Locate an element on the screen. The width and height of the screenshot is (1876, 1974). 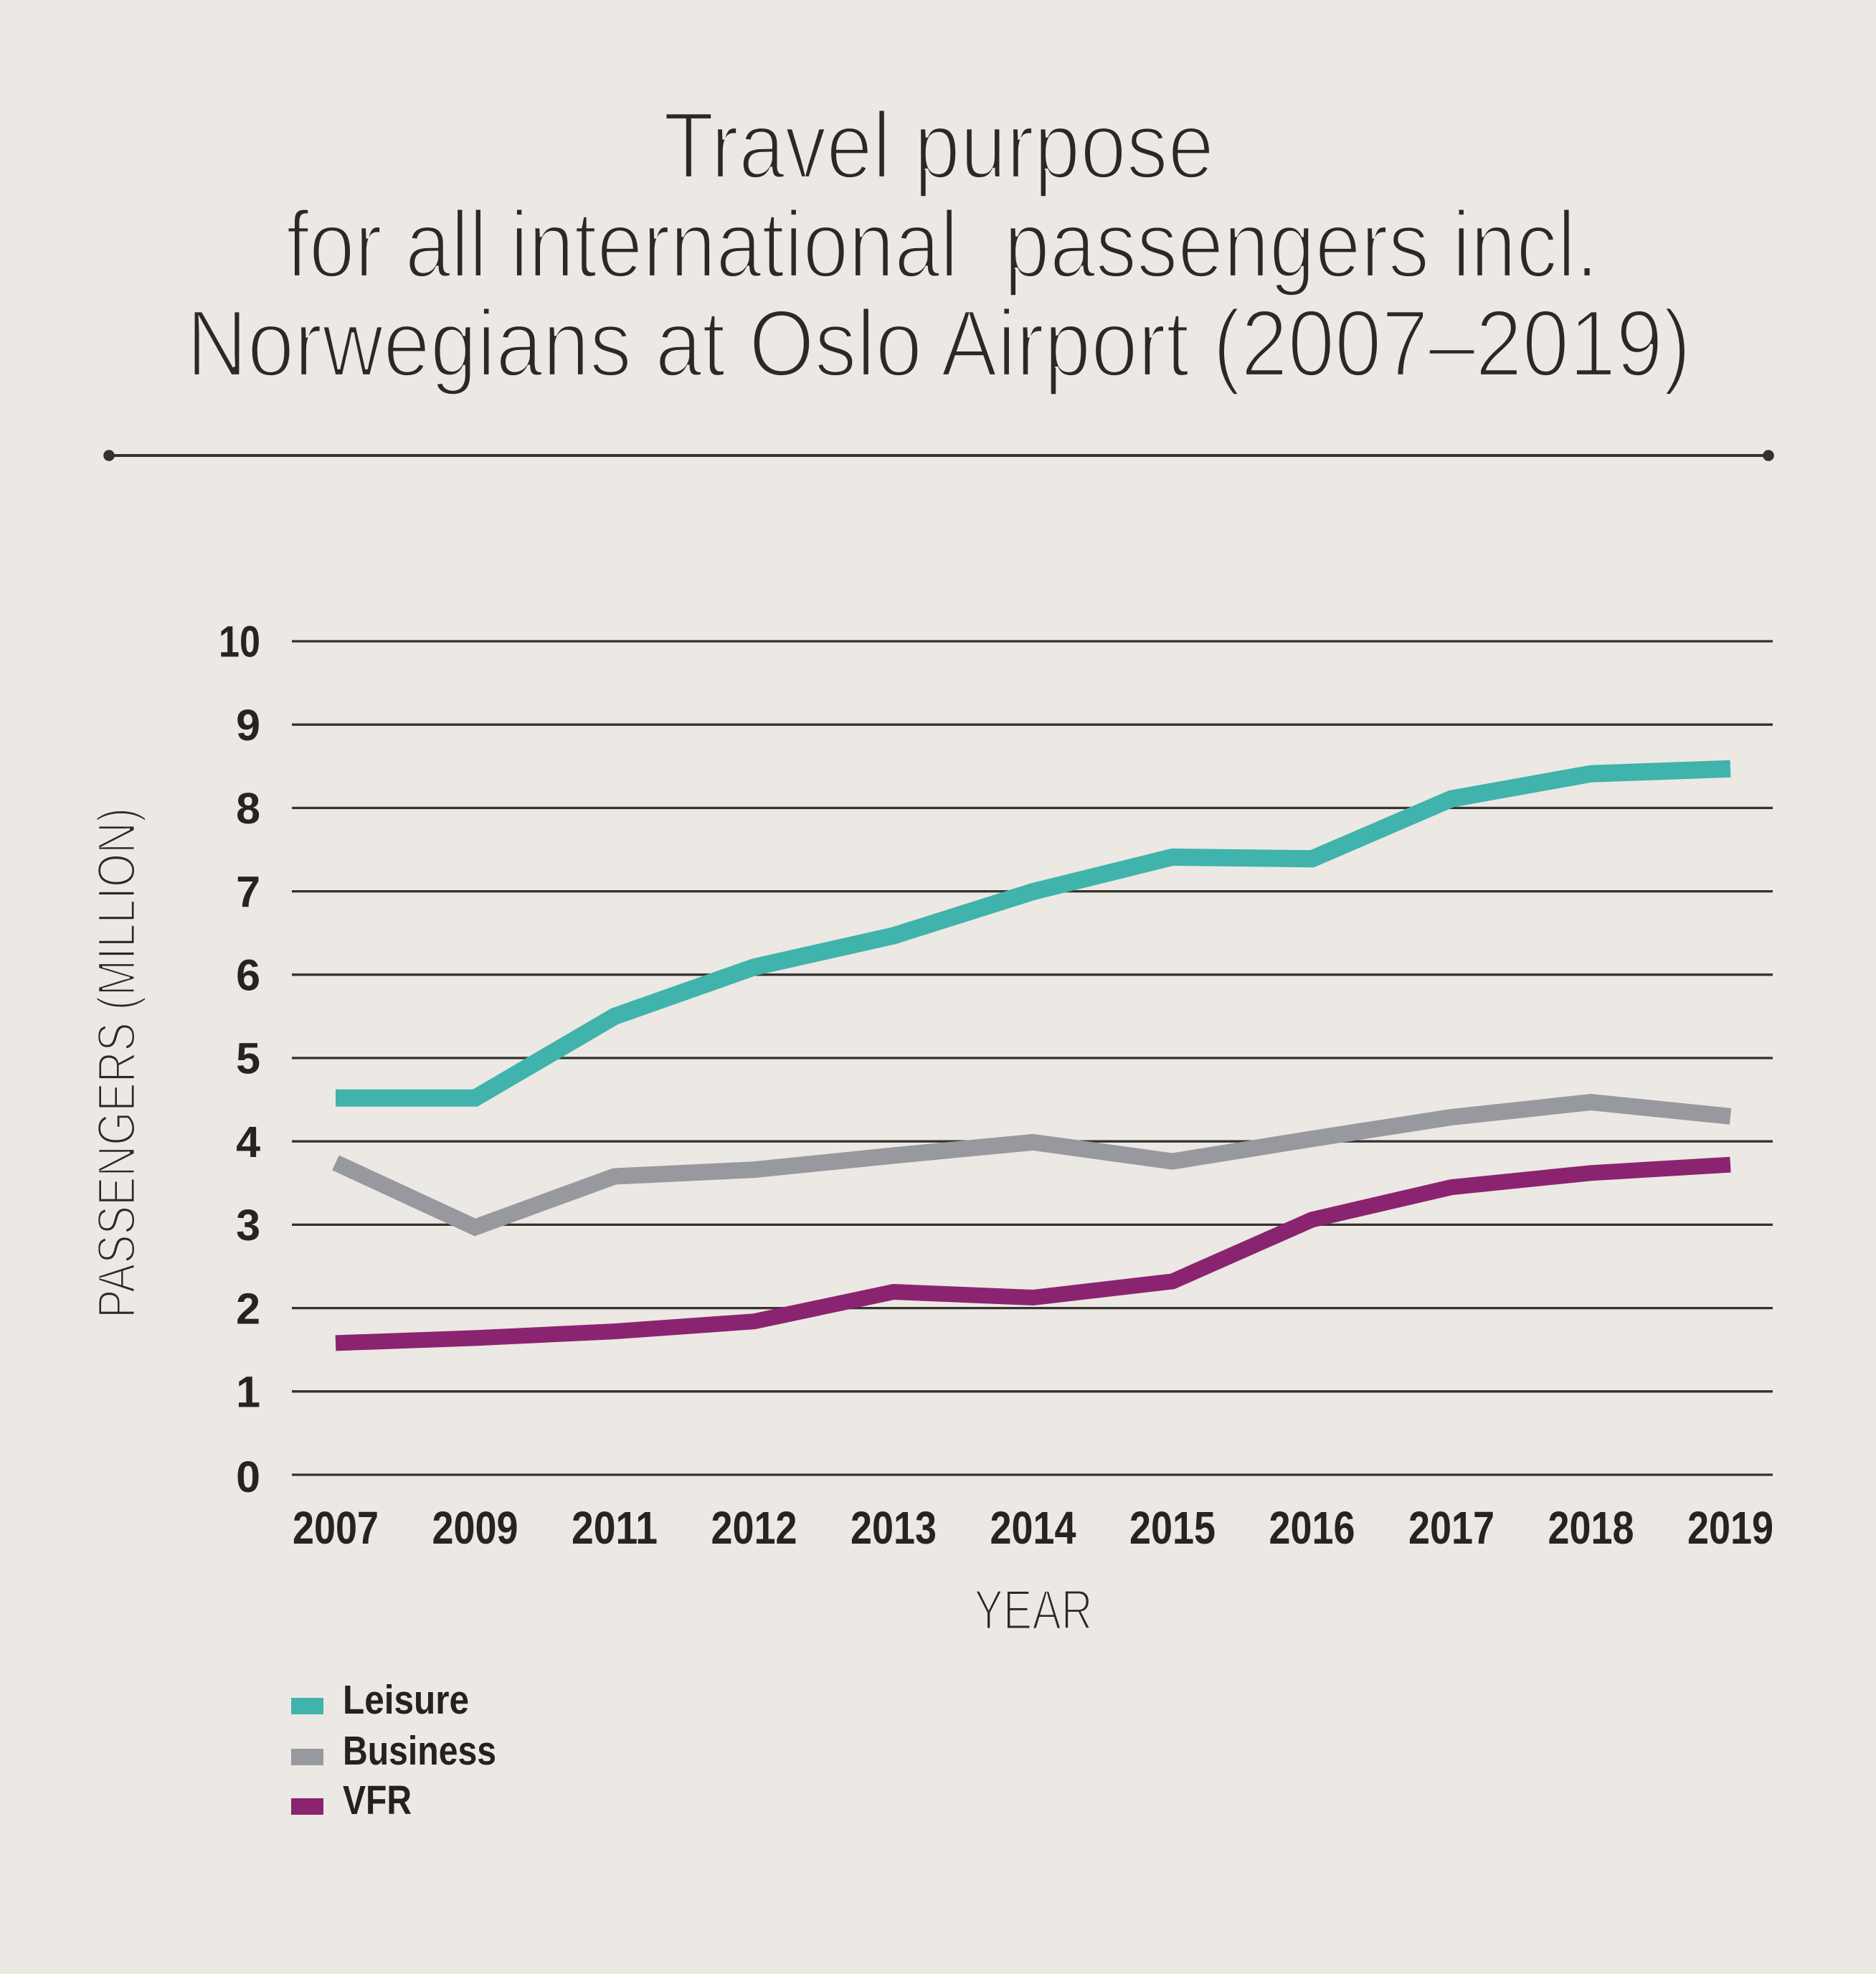
svg-text: YEAR is located at coordinates (1034, 1609).